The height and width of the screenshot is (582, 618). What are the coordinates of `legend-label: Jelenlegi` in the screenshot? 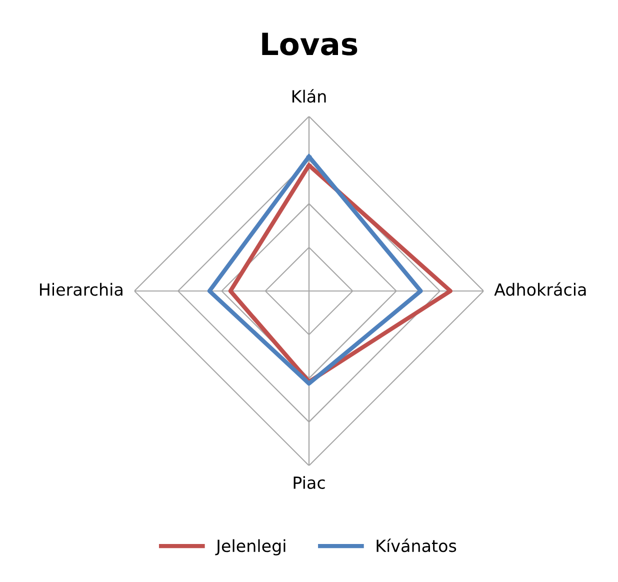 It's located at (250, 547).